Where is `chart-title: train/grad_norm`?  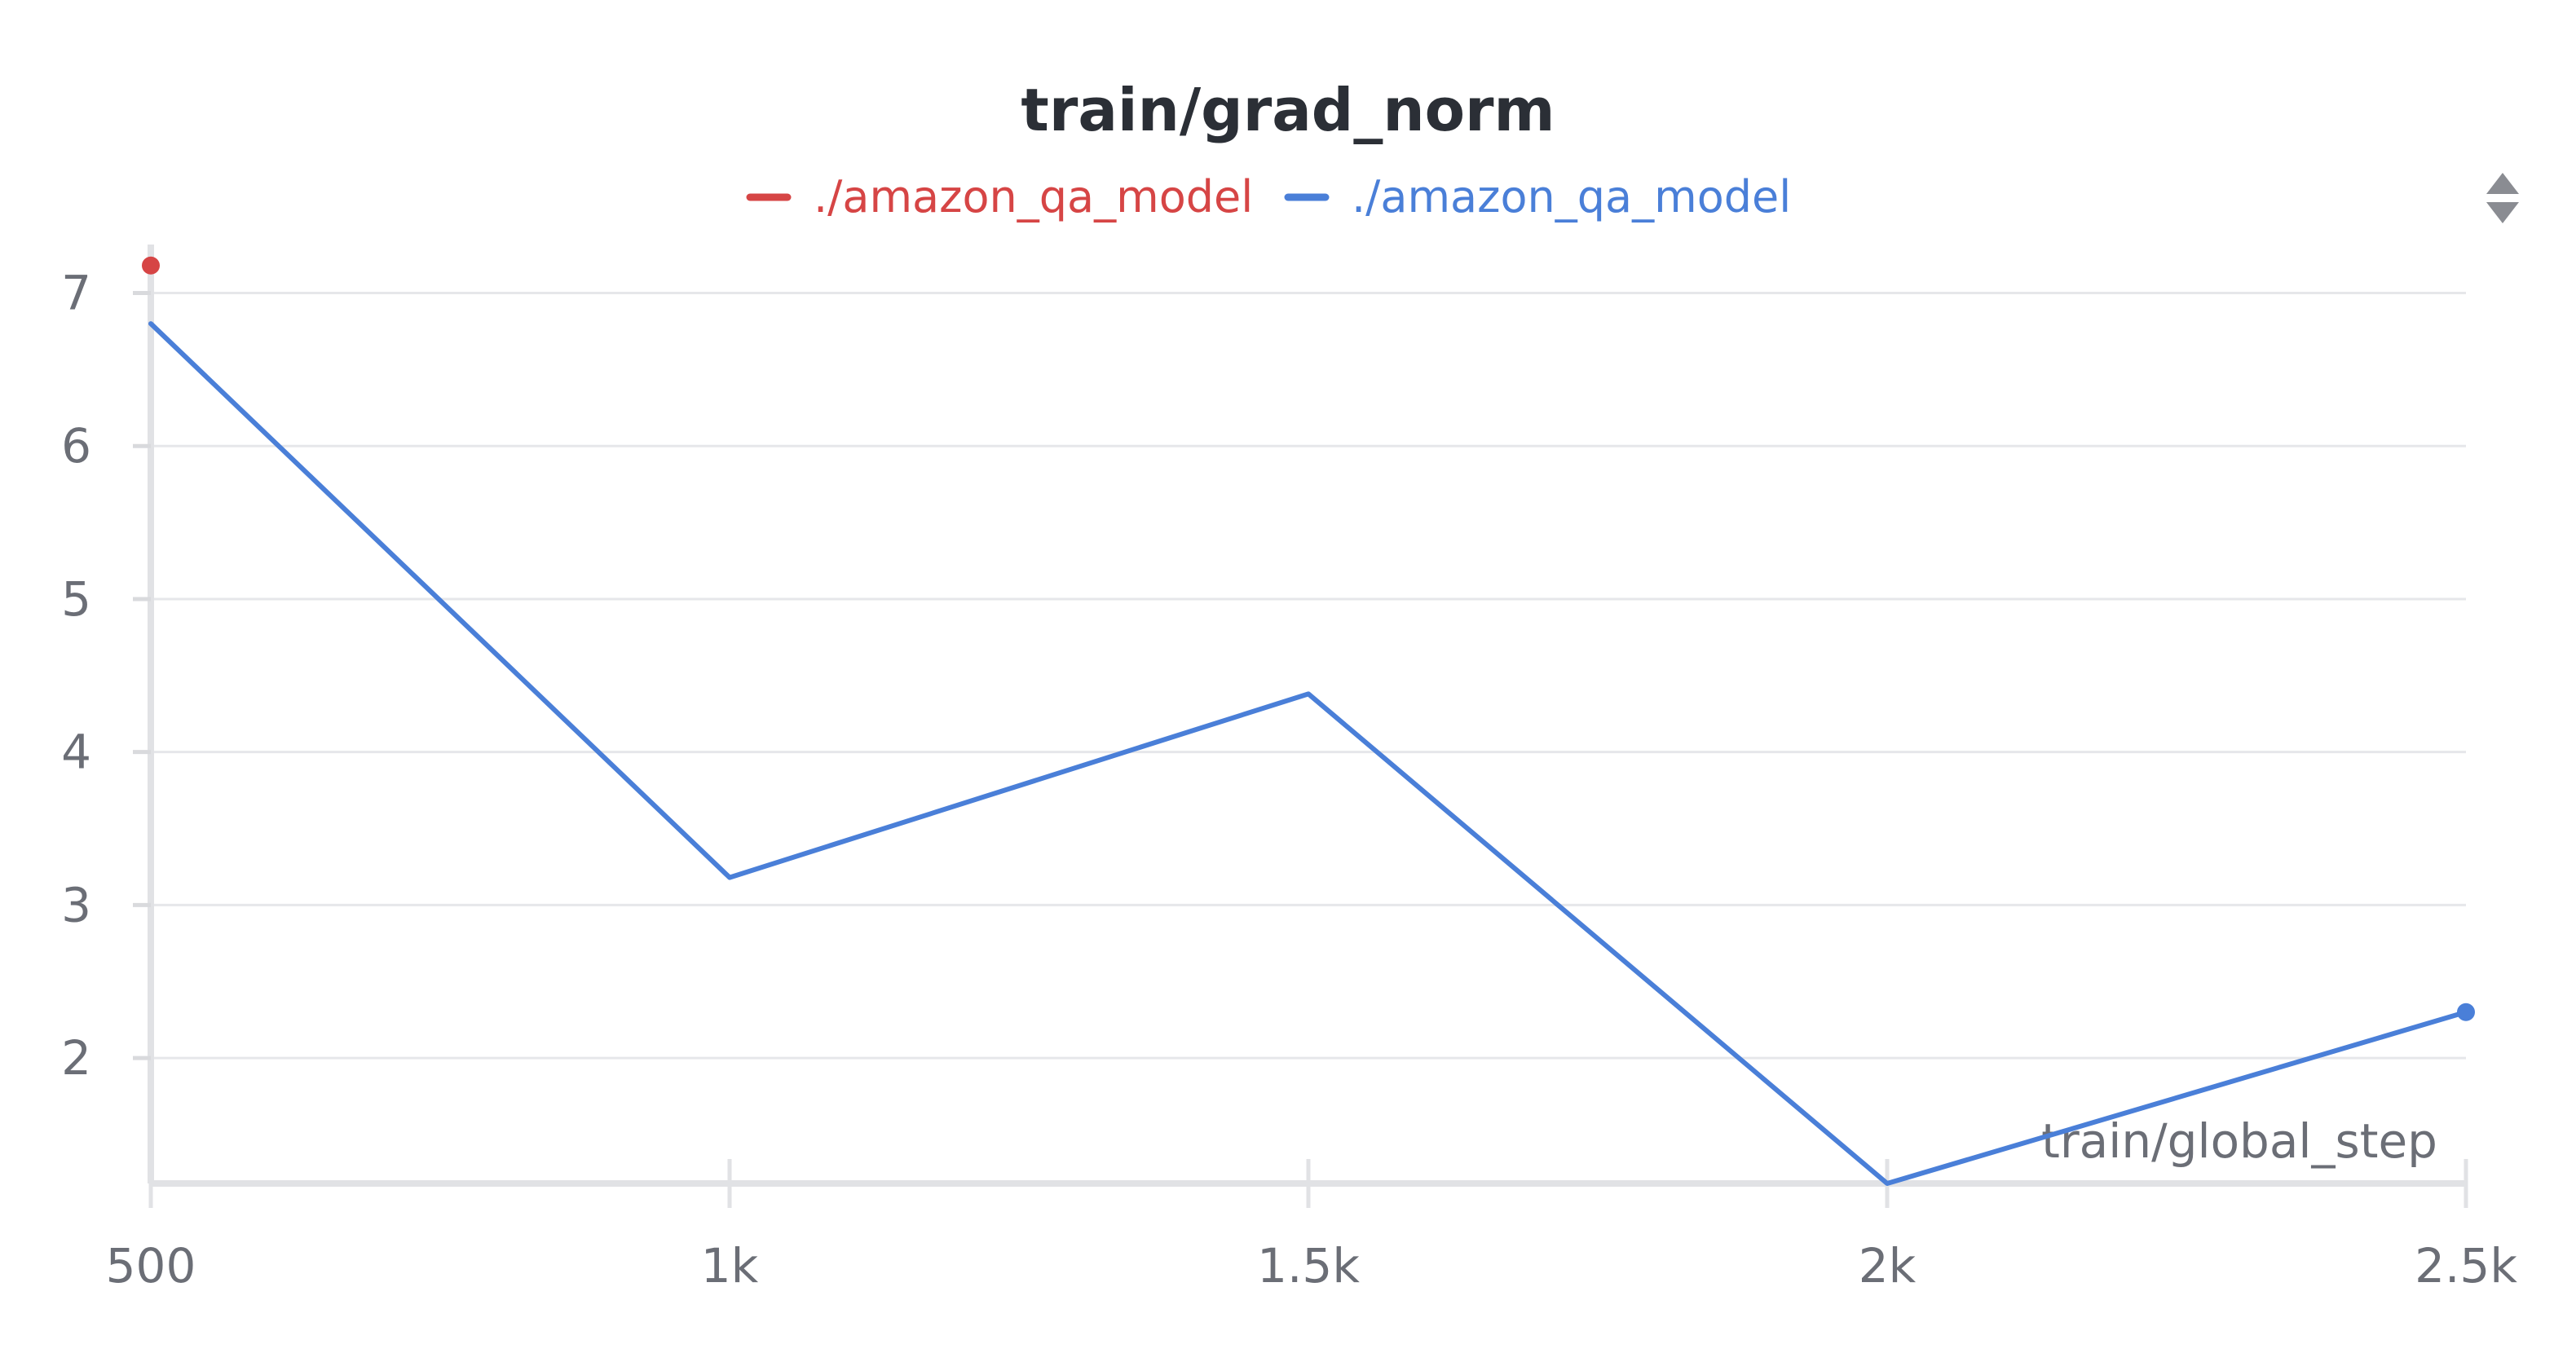
chart-title: train/grad_norm is located at coordinates (1288, 110).